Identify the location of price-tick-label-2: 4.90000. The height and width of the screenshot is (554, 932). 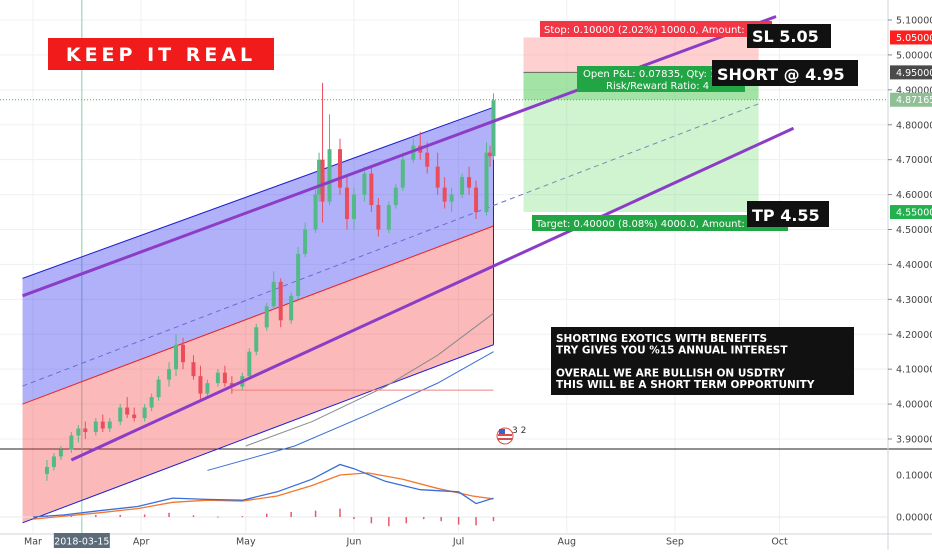
(914, 90).